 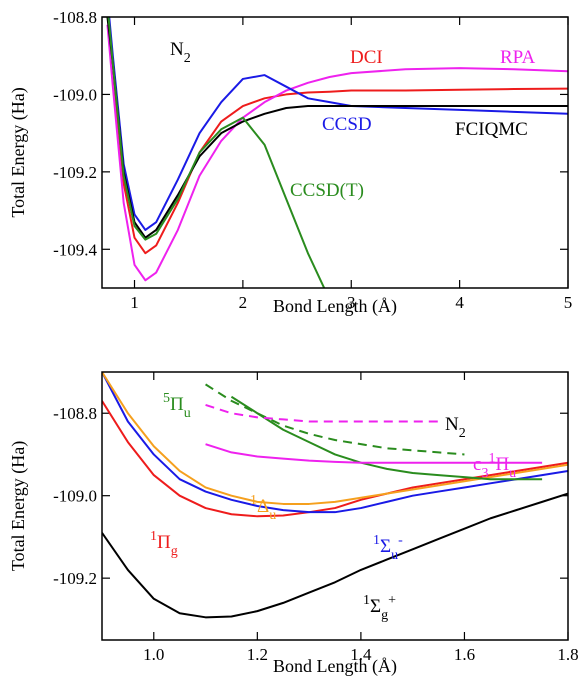 I want to click on annotation-part: Δ, so click(x=263, y=506).